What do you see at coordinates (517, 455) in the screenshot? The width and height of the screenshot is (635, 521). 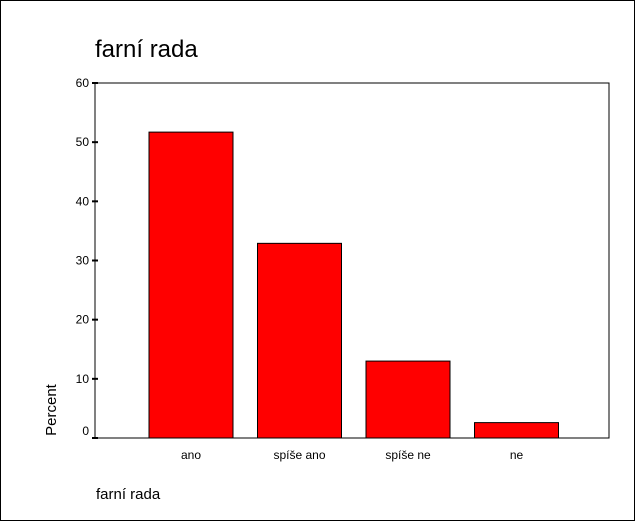 I see `x-tick-label: ne` at bounding box center [517, 455].